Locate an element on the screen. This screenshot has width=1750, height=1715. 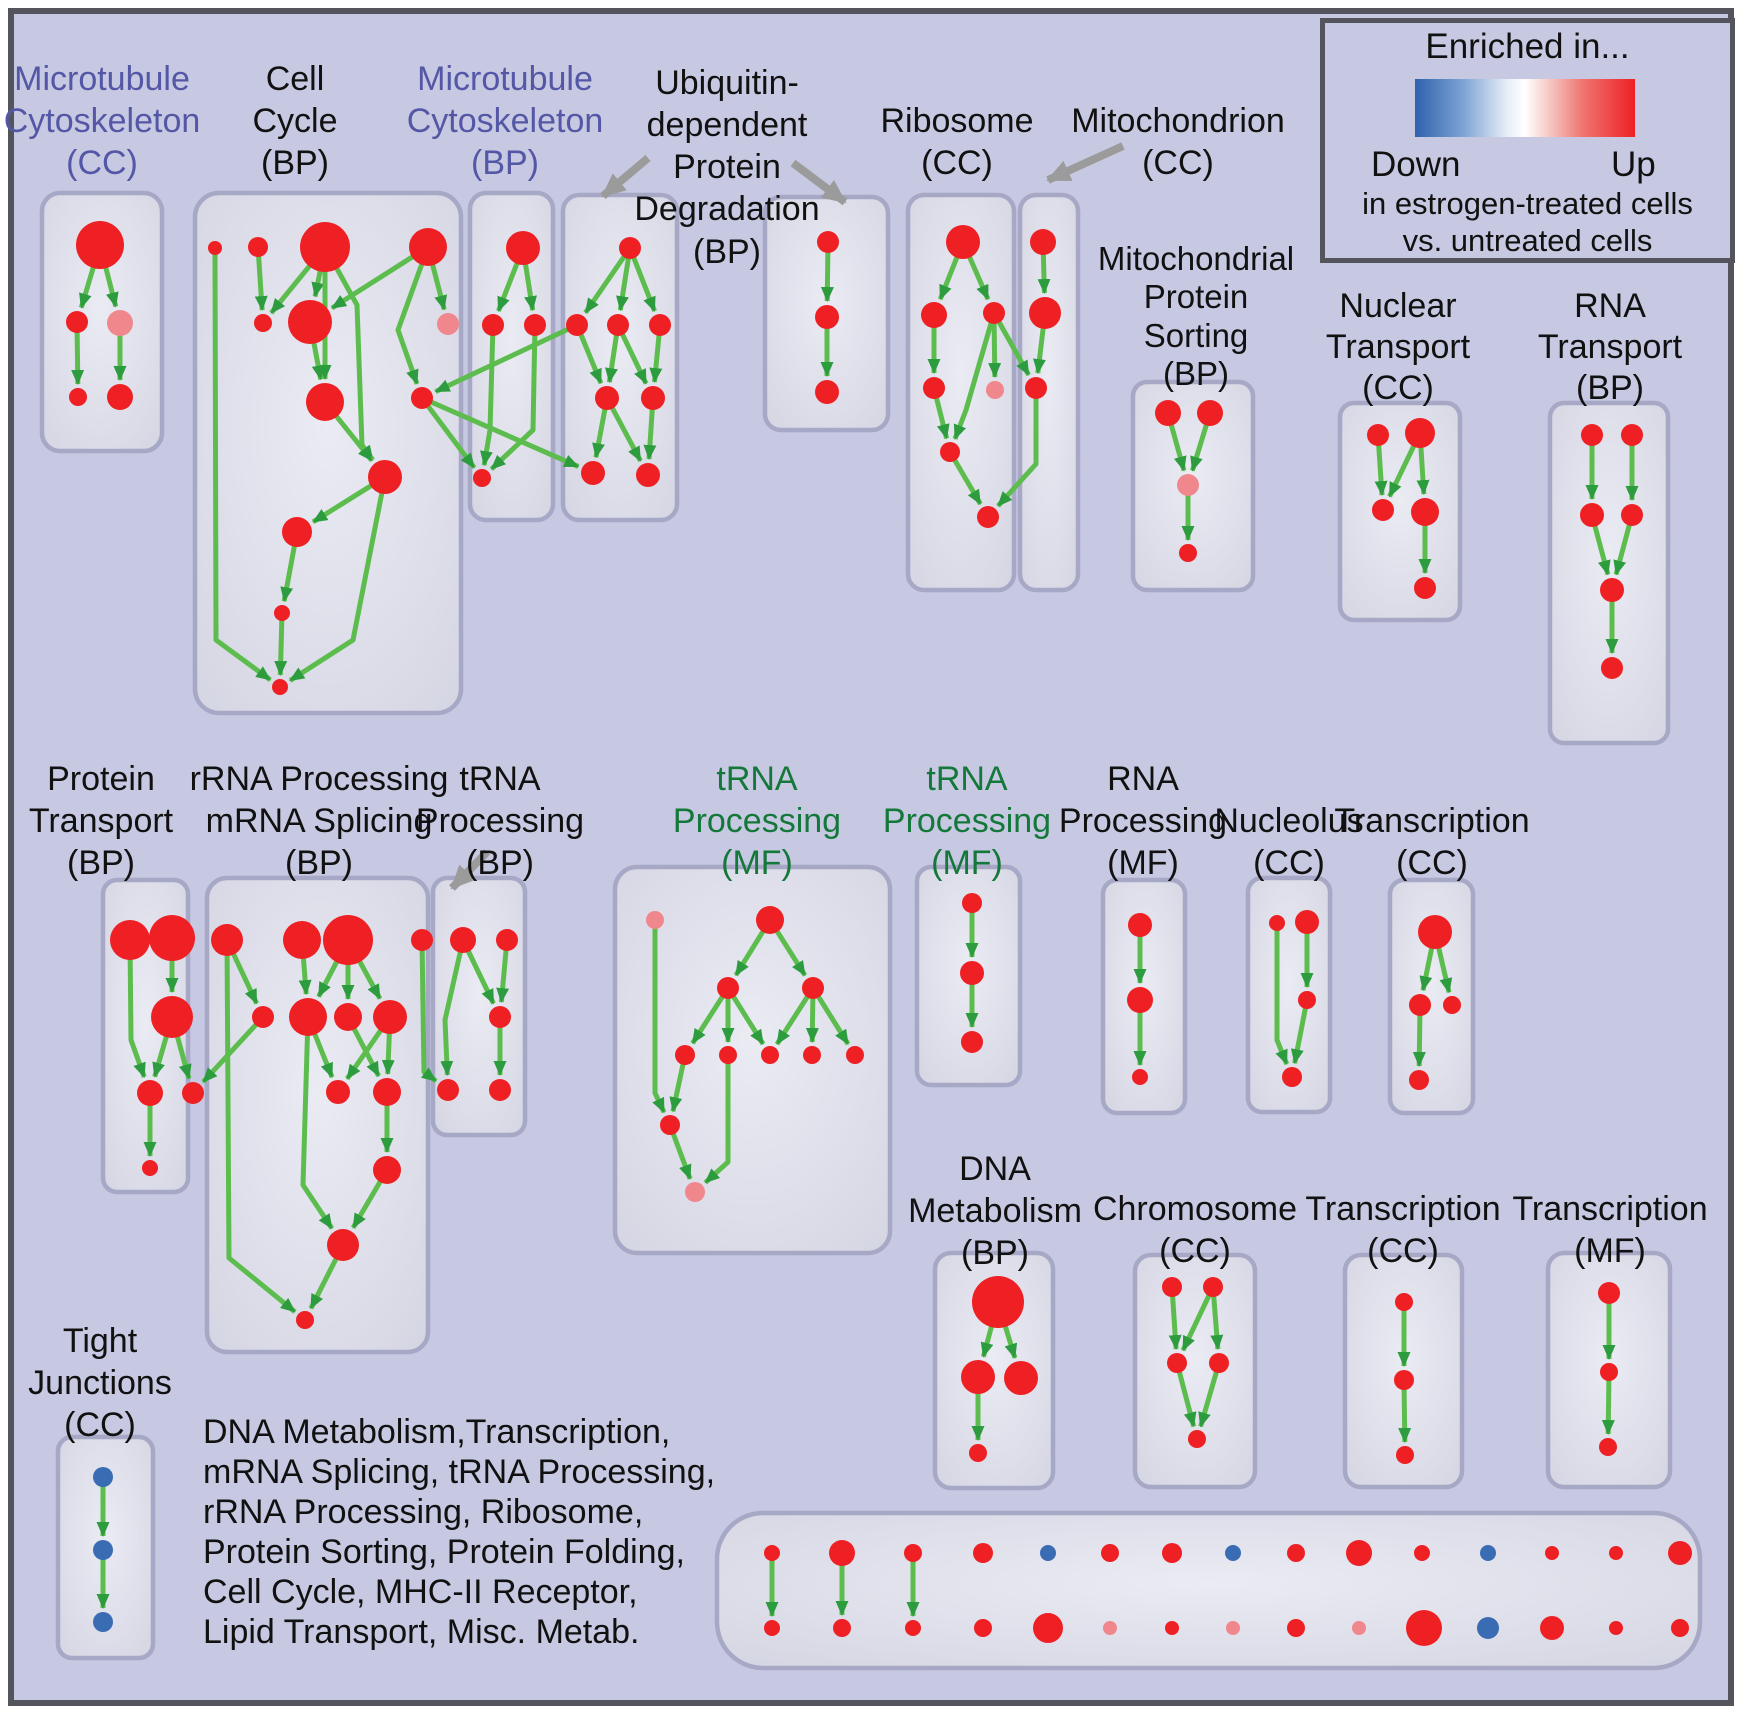
legend-down-label: Down is located at coordinates (1416, 164).